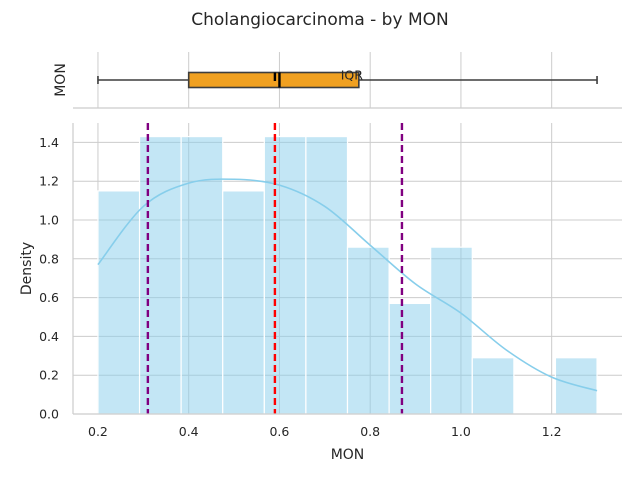 Image resolution: width=640 pixels, height=480 pixels. I want to click on y-tick-label: 0.4, so click(49, 336).